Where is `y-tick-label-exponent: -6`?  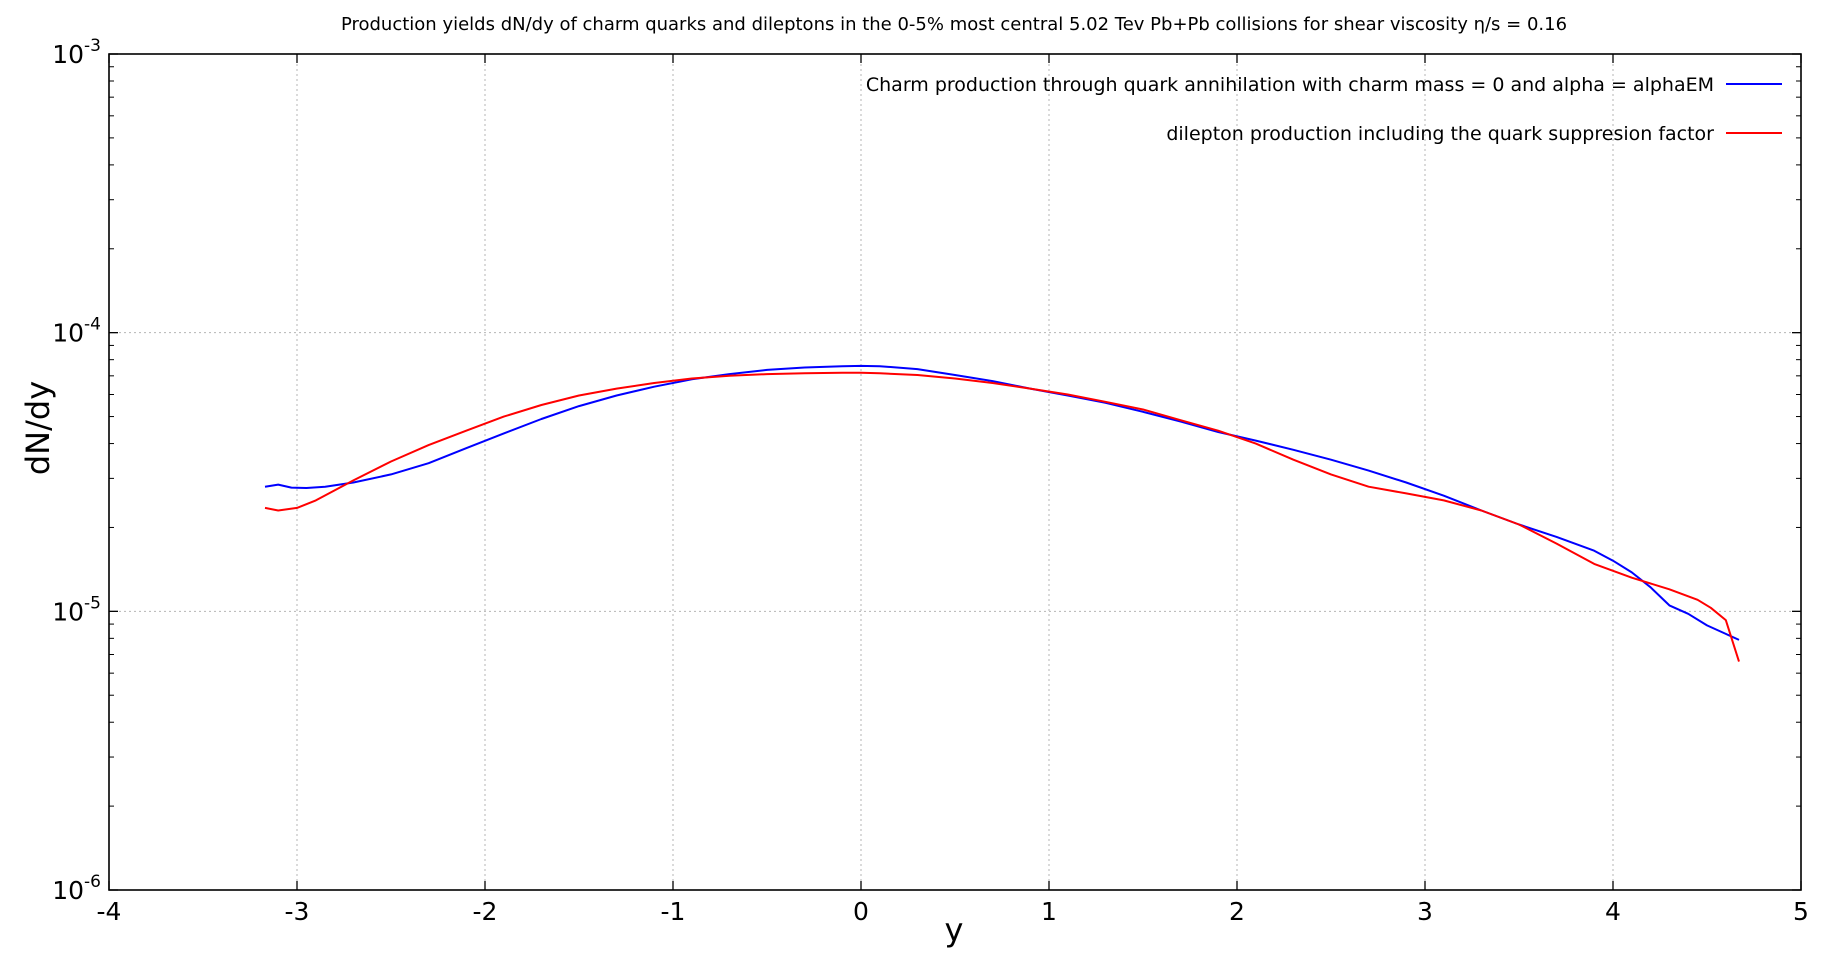 y-tick-label-exponent: -6 is located at coordinates (92, 882).